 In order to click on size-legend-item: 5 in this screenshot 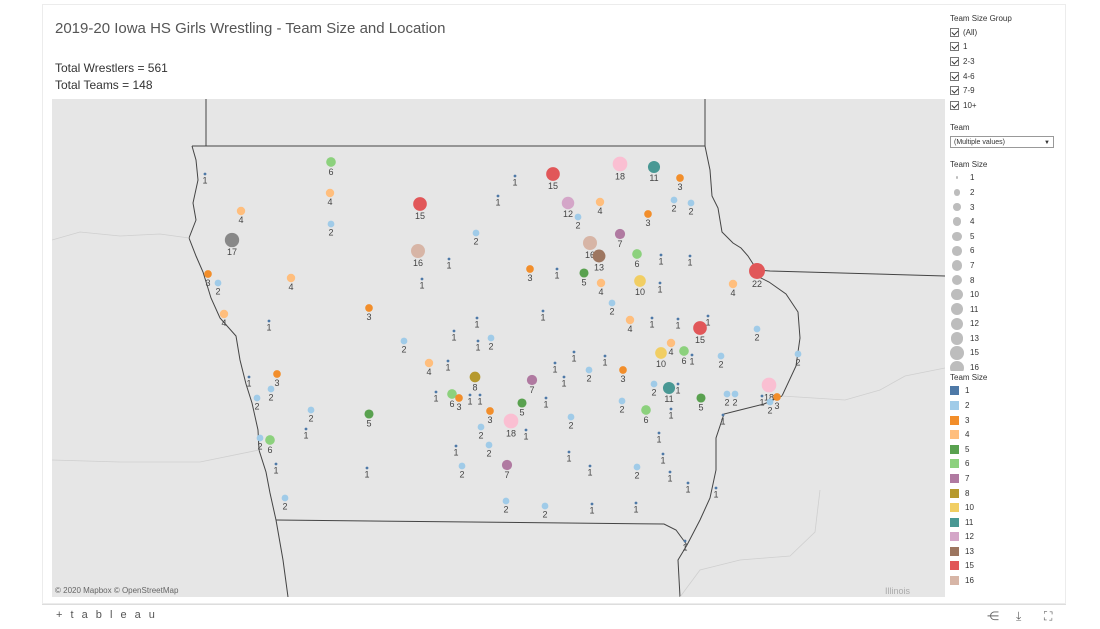, I will do `click(1006, 236)`.